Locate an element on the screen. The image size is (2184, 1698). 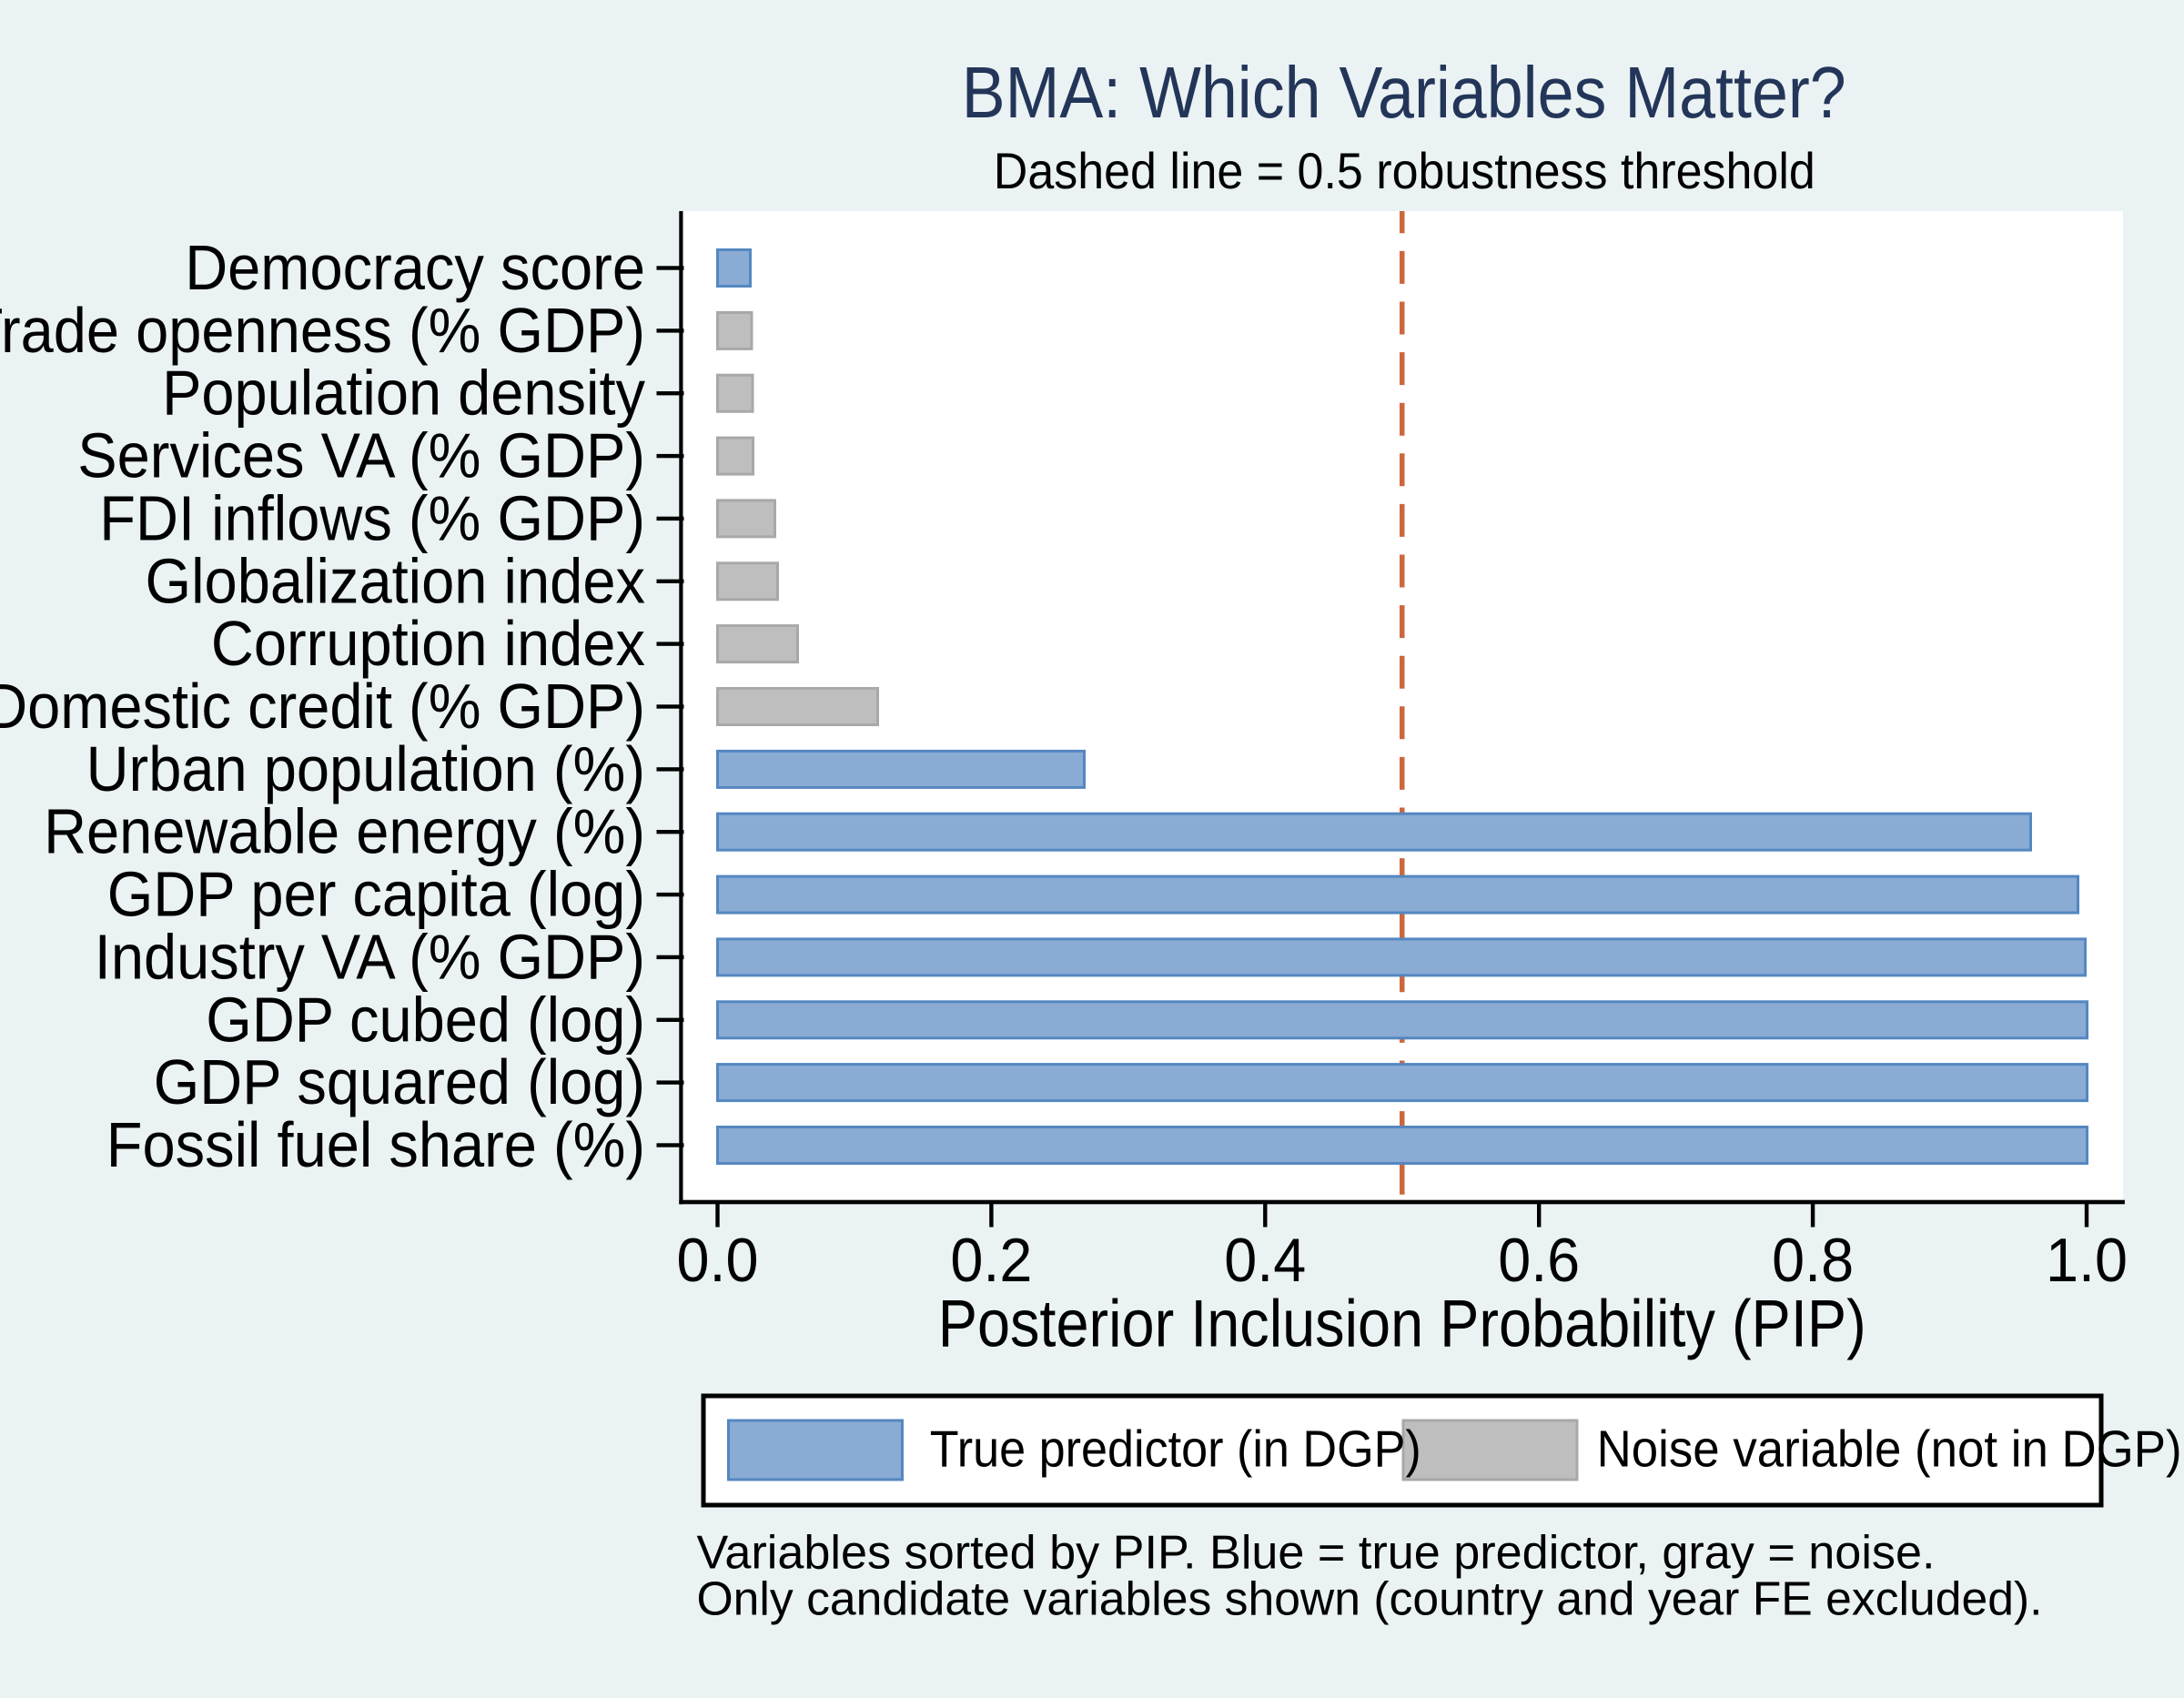
svg-text: 0.0 is located at coordinates (718, 1260).